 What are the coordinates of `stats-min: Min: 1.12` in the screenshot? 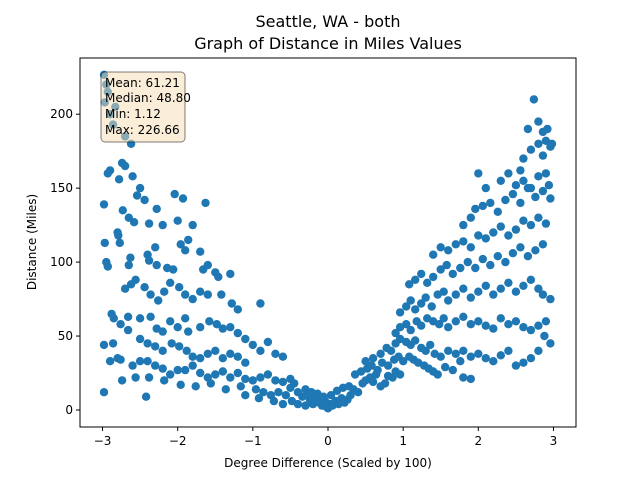 It's located at (133, 114).